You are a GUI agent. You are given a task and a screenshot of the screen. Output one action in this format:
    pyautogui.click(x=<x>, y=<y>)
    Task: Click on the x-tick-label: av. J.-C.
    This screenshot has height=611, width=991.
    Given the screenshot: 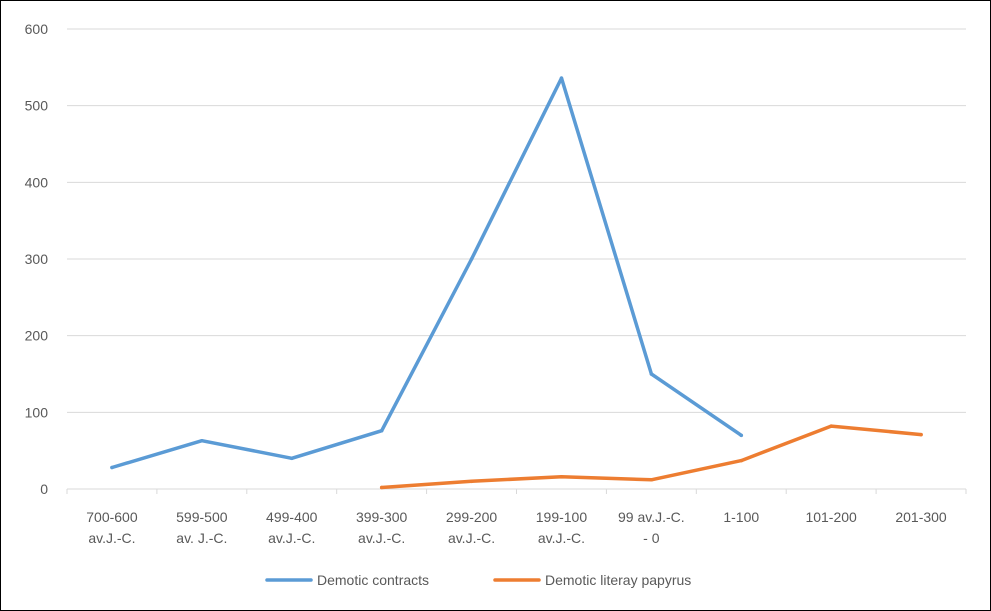 What is the action you would take?
    pyautogui.click(x=201, y=538)
    